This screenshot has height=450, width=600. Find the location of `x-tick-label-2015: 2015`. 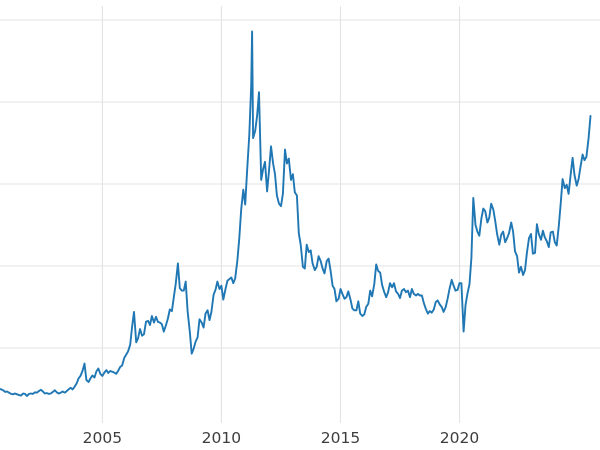

x-tick-label-2015: 2015 is located at coordinates (340, 438).